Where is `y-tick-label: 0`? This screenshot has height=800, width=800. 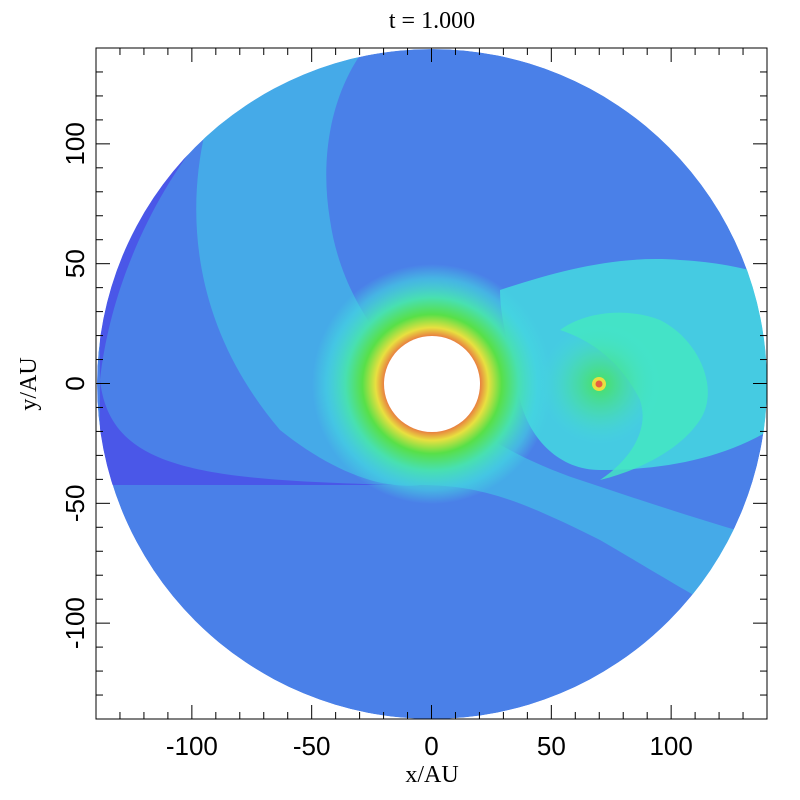
y-tick-label: 0 is located at coordinates (75, 383).